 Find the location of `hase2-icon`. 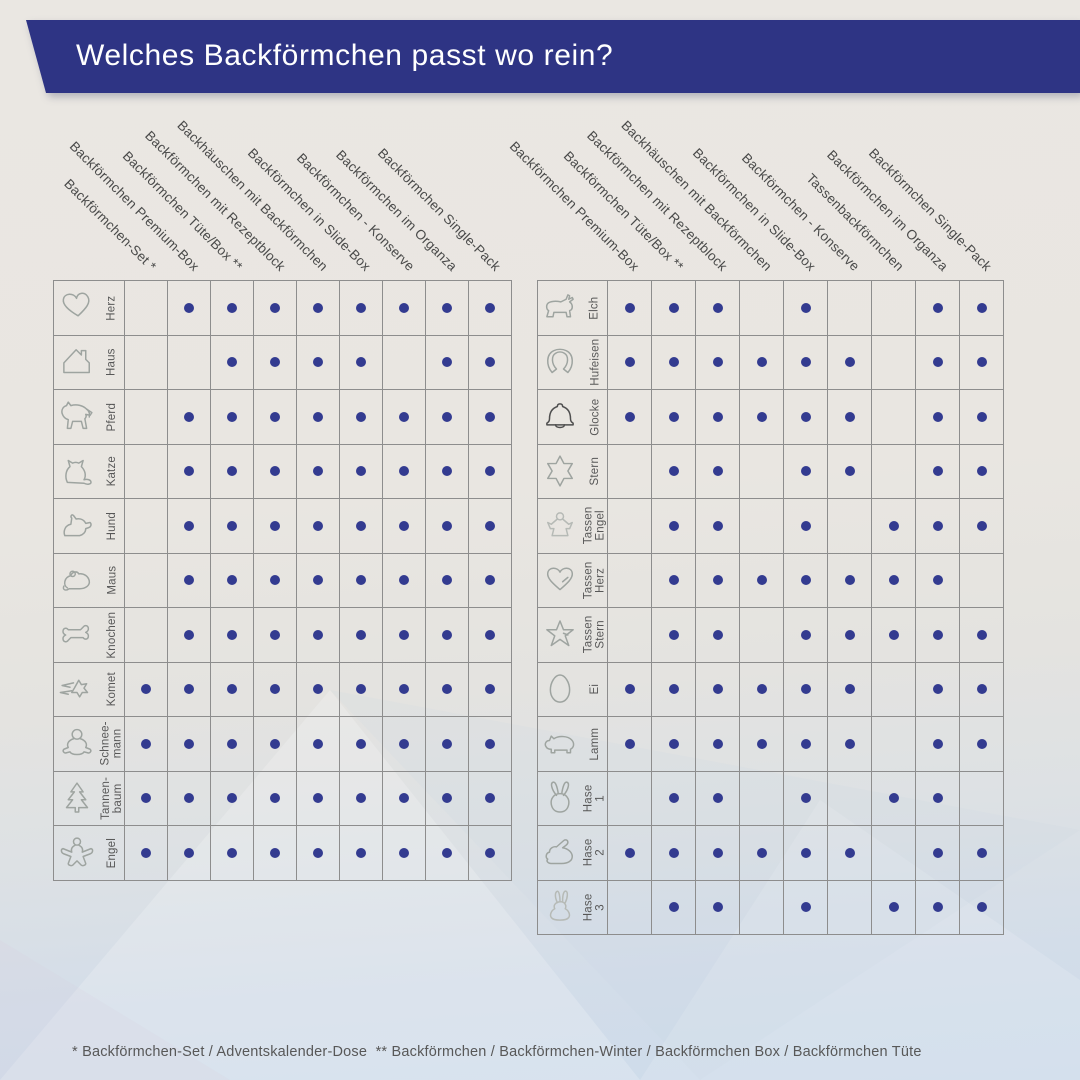

hase2-icon is located at coordinates (560, 853).